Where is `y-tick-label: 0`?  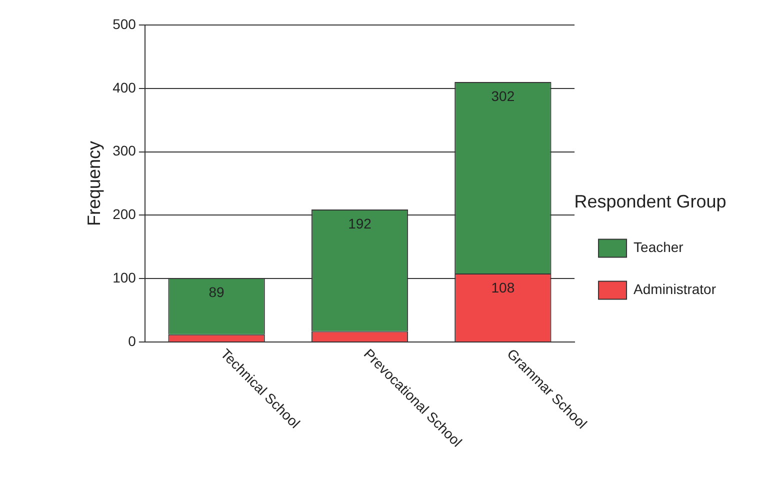
y-tick-label: 0 is located at coordinates (132, 340).